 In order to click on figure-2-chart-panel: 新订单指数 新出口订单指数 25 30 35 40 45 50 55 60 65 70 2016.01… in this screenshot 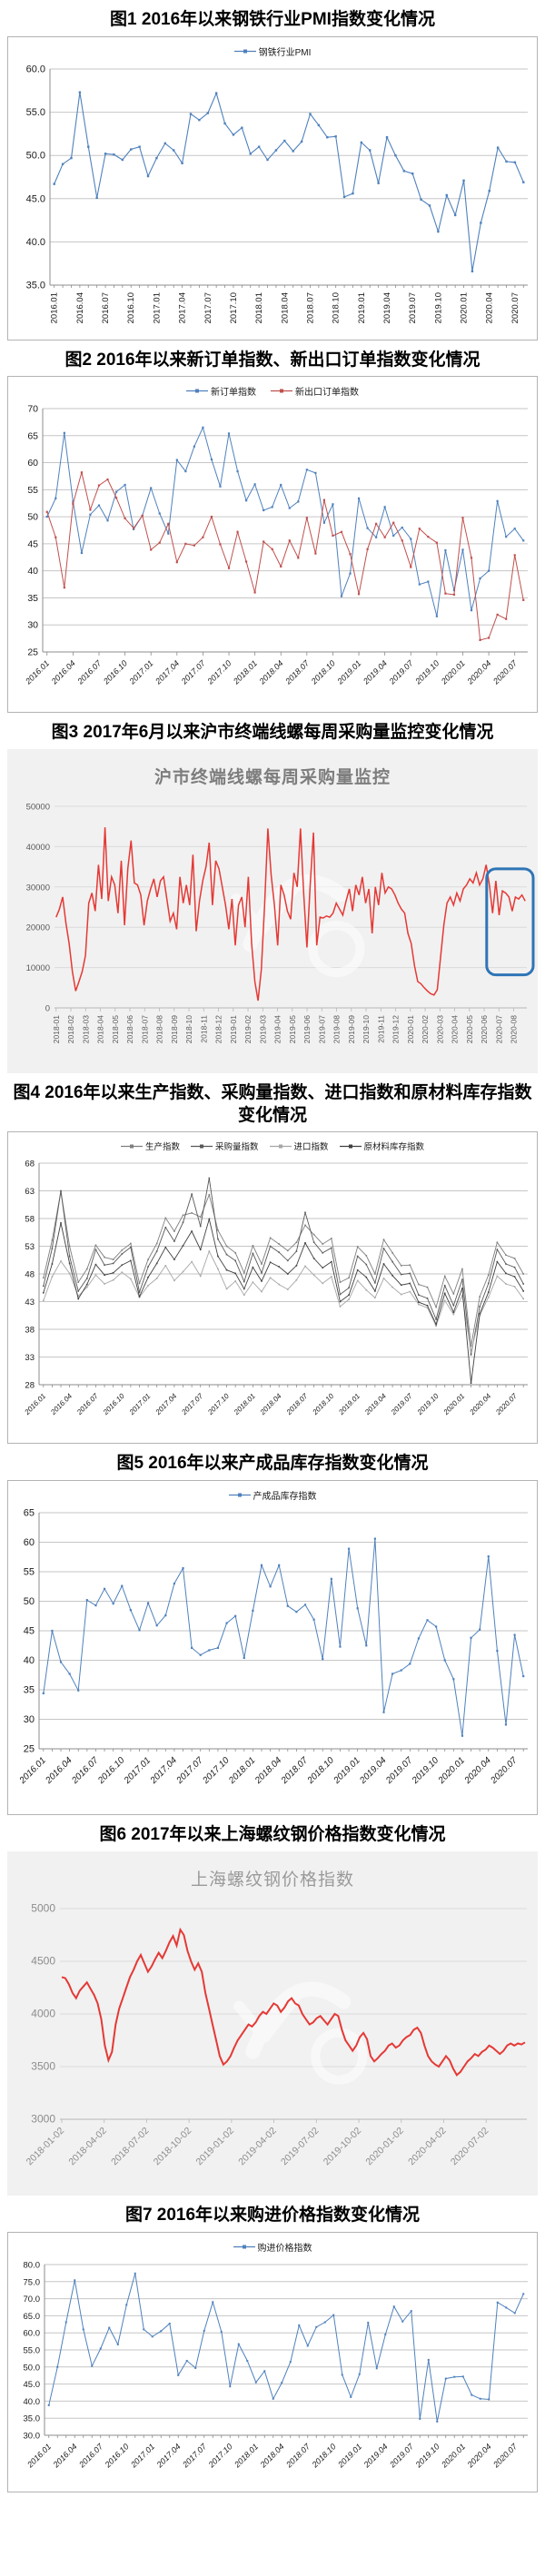, I will do `click(272, 545)`.